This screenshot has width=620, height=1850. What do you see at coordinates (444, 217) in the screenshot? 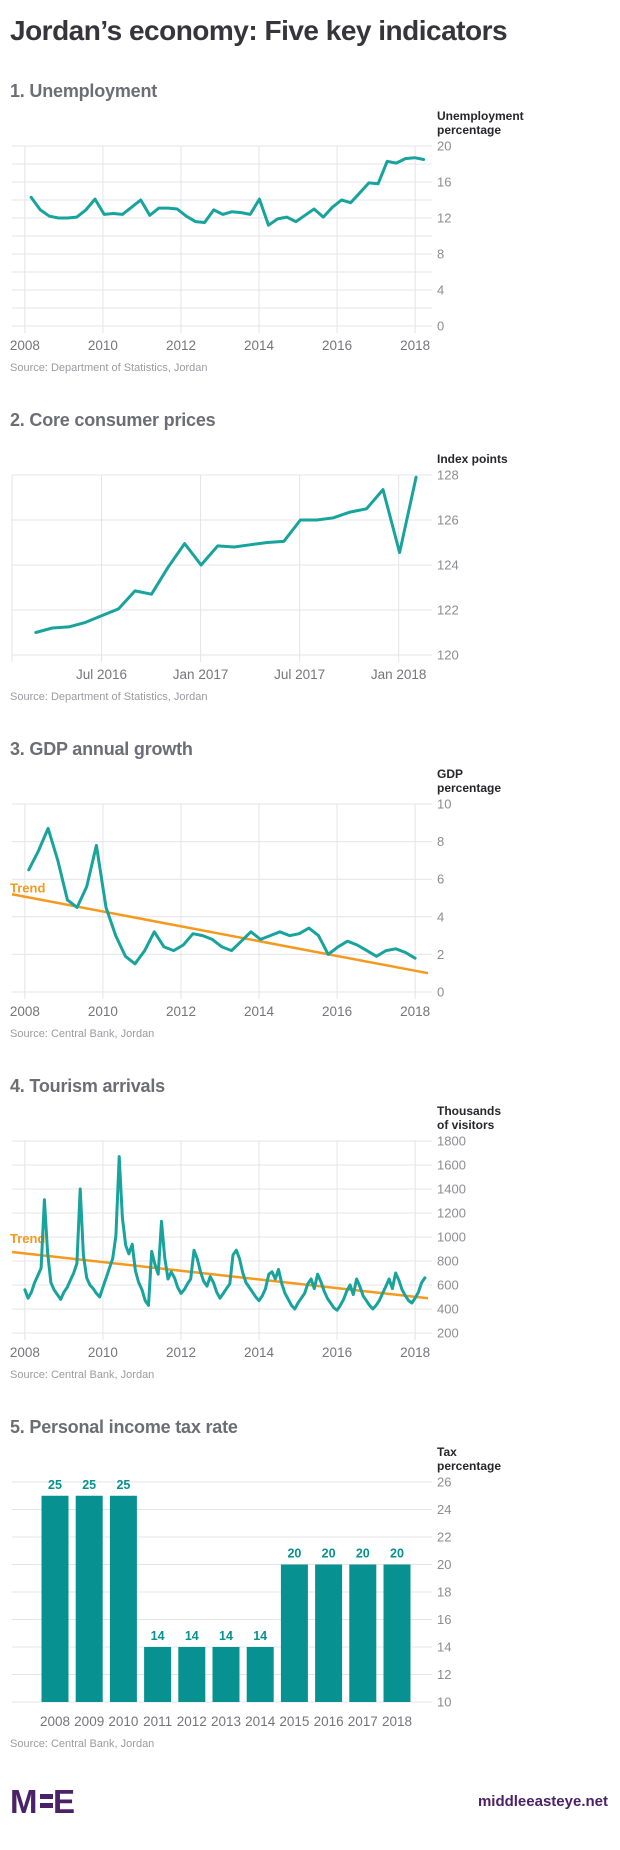
I see `y-tick-label: 12` at bounding box center [444, 217].